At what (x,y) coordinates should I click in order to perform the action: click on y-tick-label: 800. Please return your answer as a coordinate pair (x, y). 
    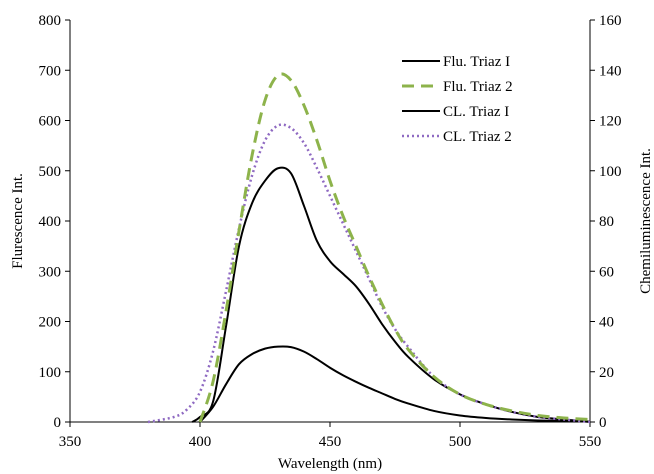
    Looking at the image, I should click on (50, 21).